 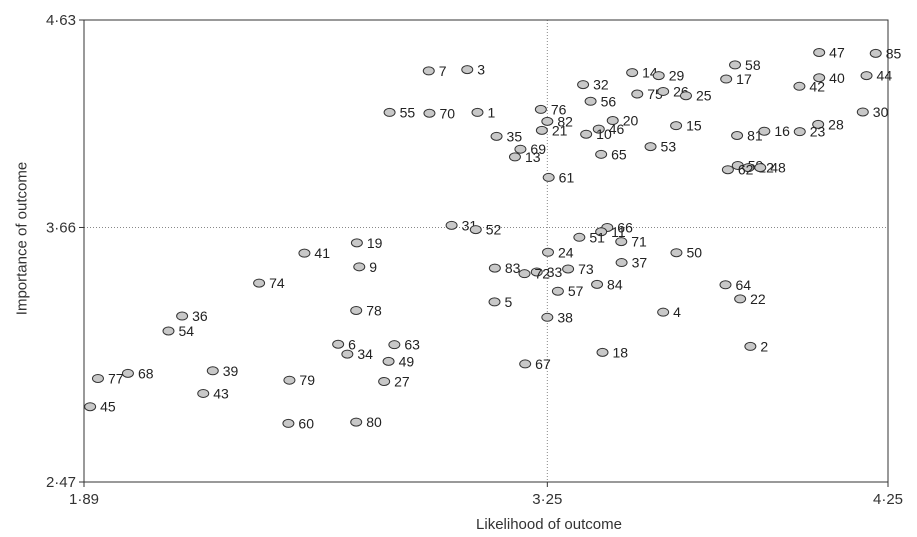 I want to click on data-point-label: 11, so click(x=618, y=232).